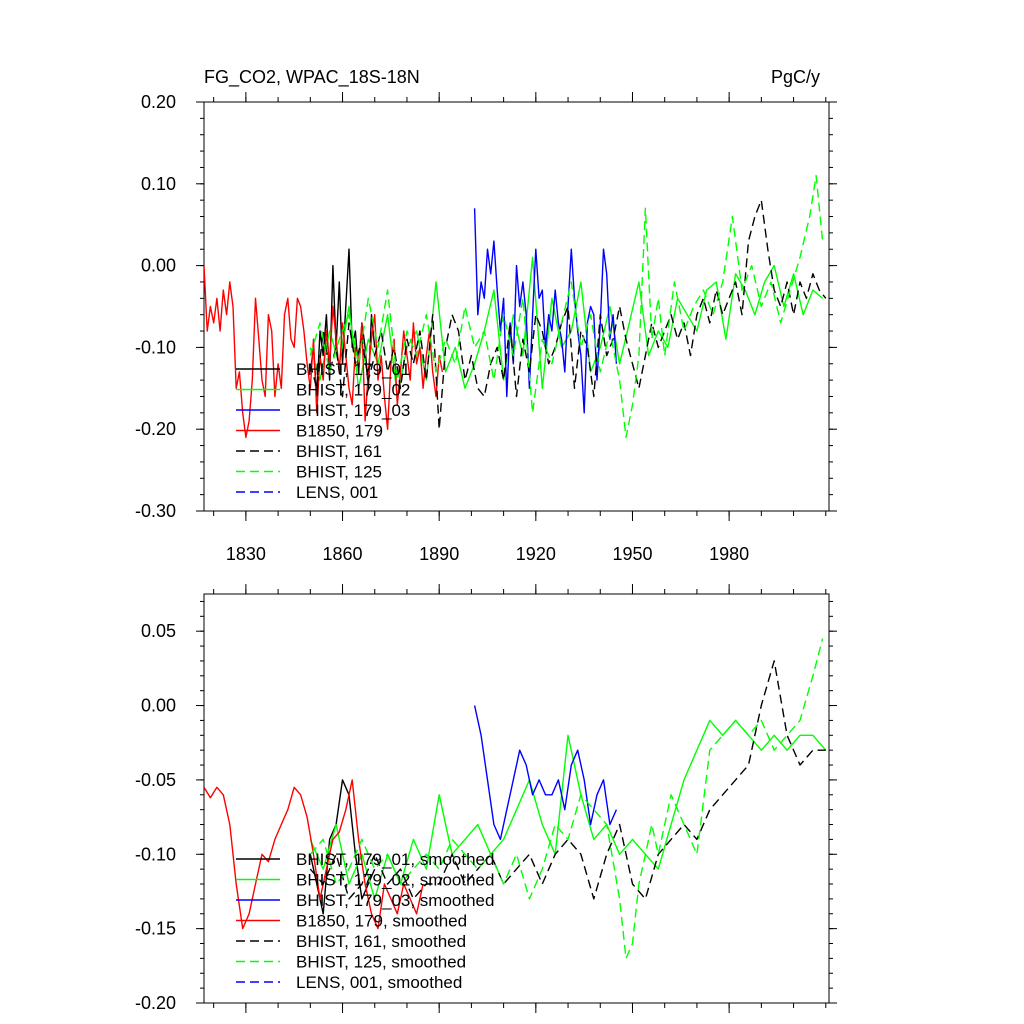 This screenshot has height=1024, width=1024. Describe the element at coordinates (353, 369) in the screenshot. I see `legend-label: BHIST, 179_01` at that location.